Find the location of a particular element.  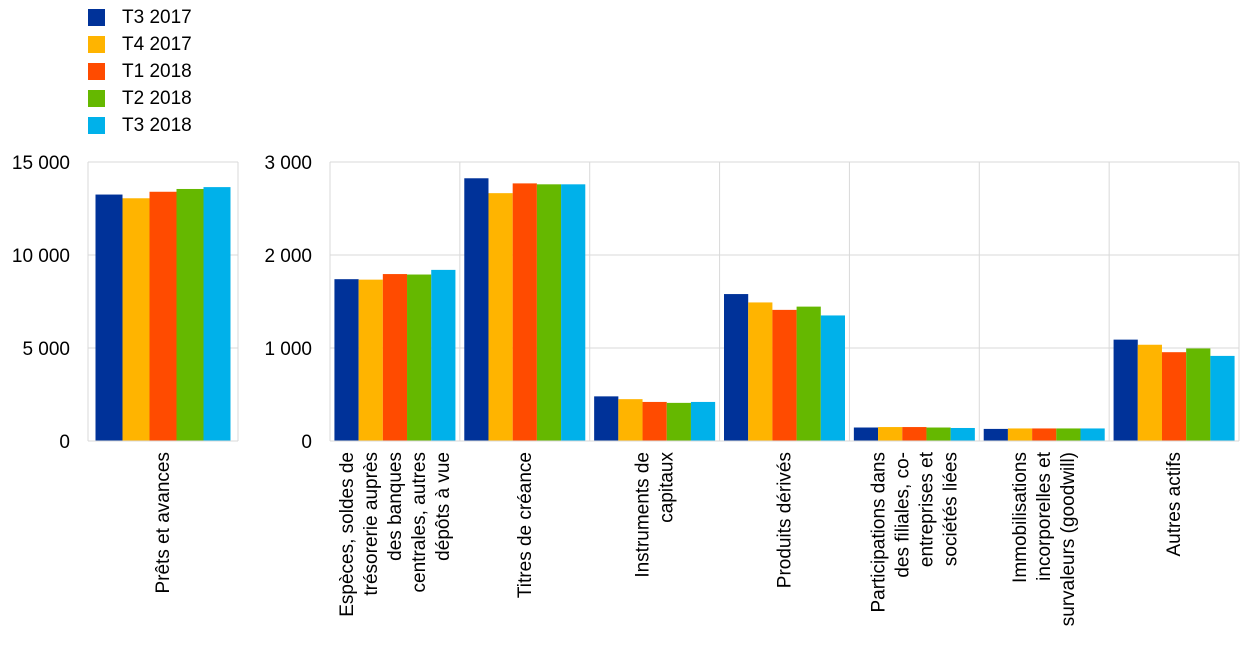

x-category-label-line: Participations dans is located at coordinates (878, 532).